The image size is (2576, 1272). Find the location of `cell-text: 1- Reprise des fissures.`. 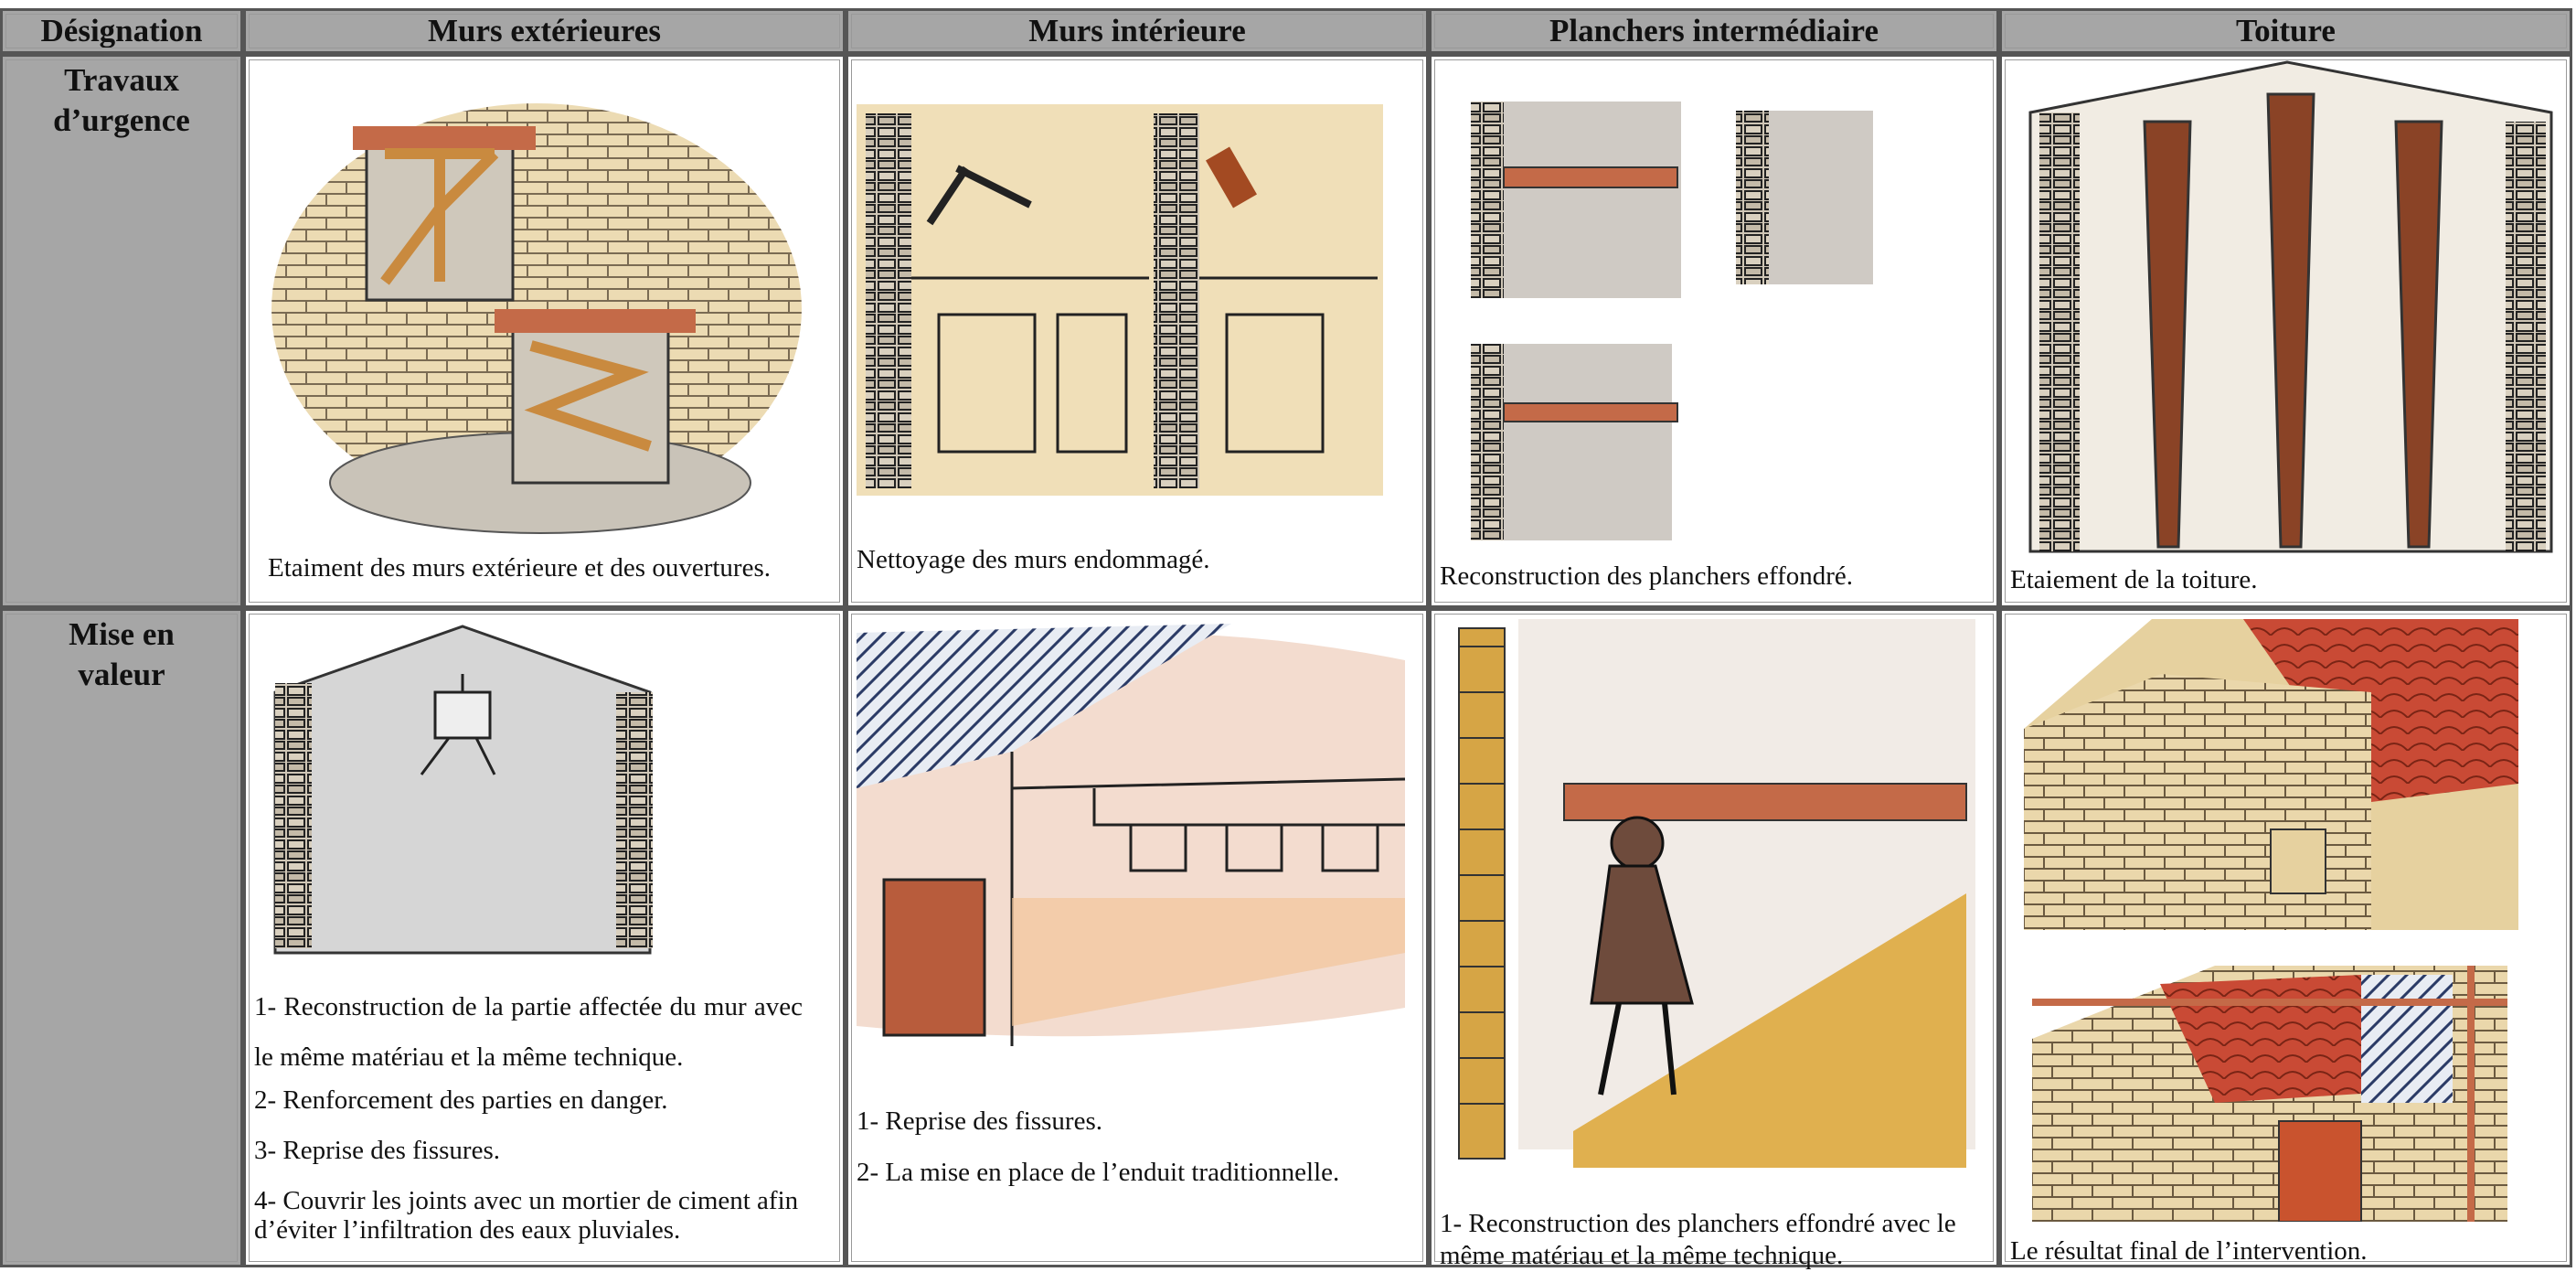

cell-text: 1- Reprise des fissures. is located at coordinates (980, 1121).